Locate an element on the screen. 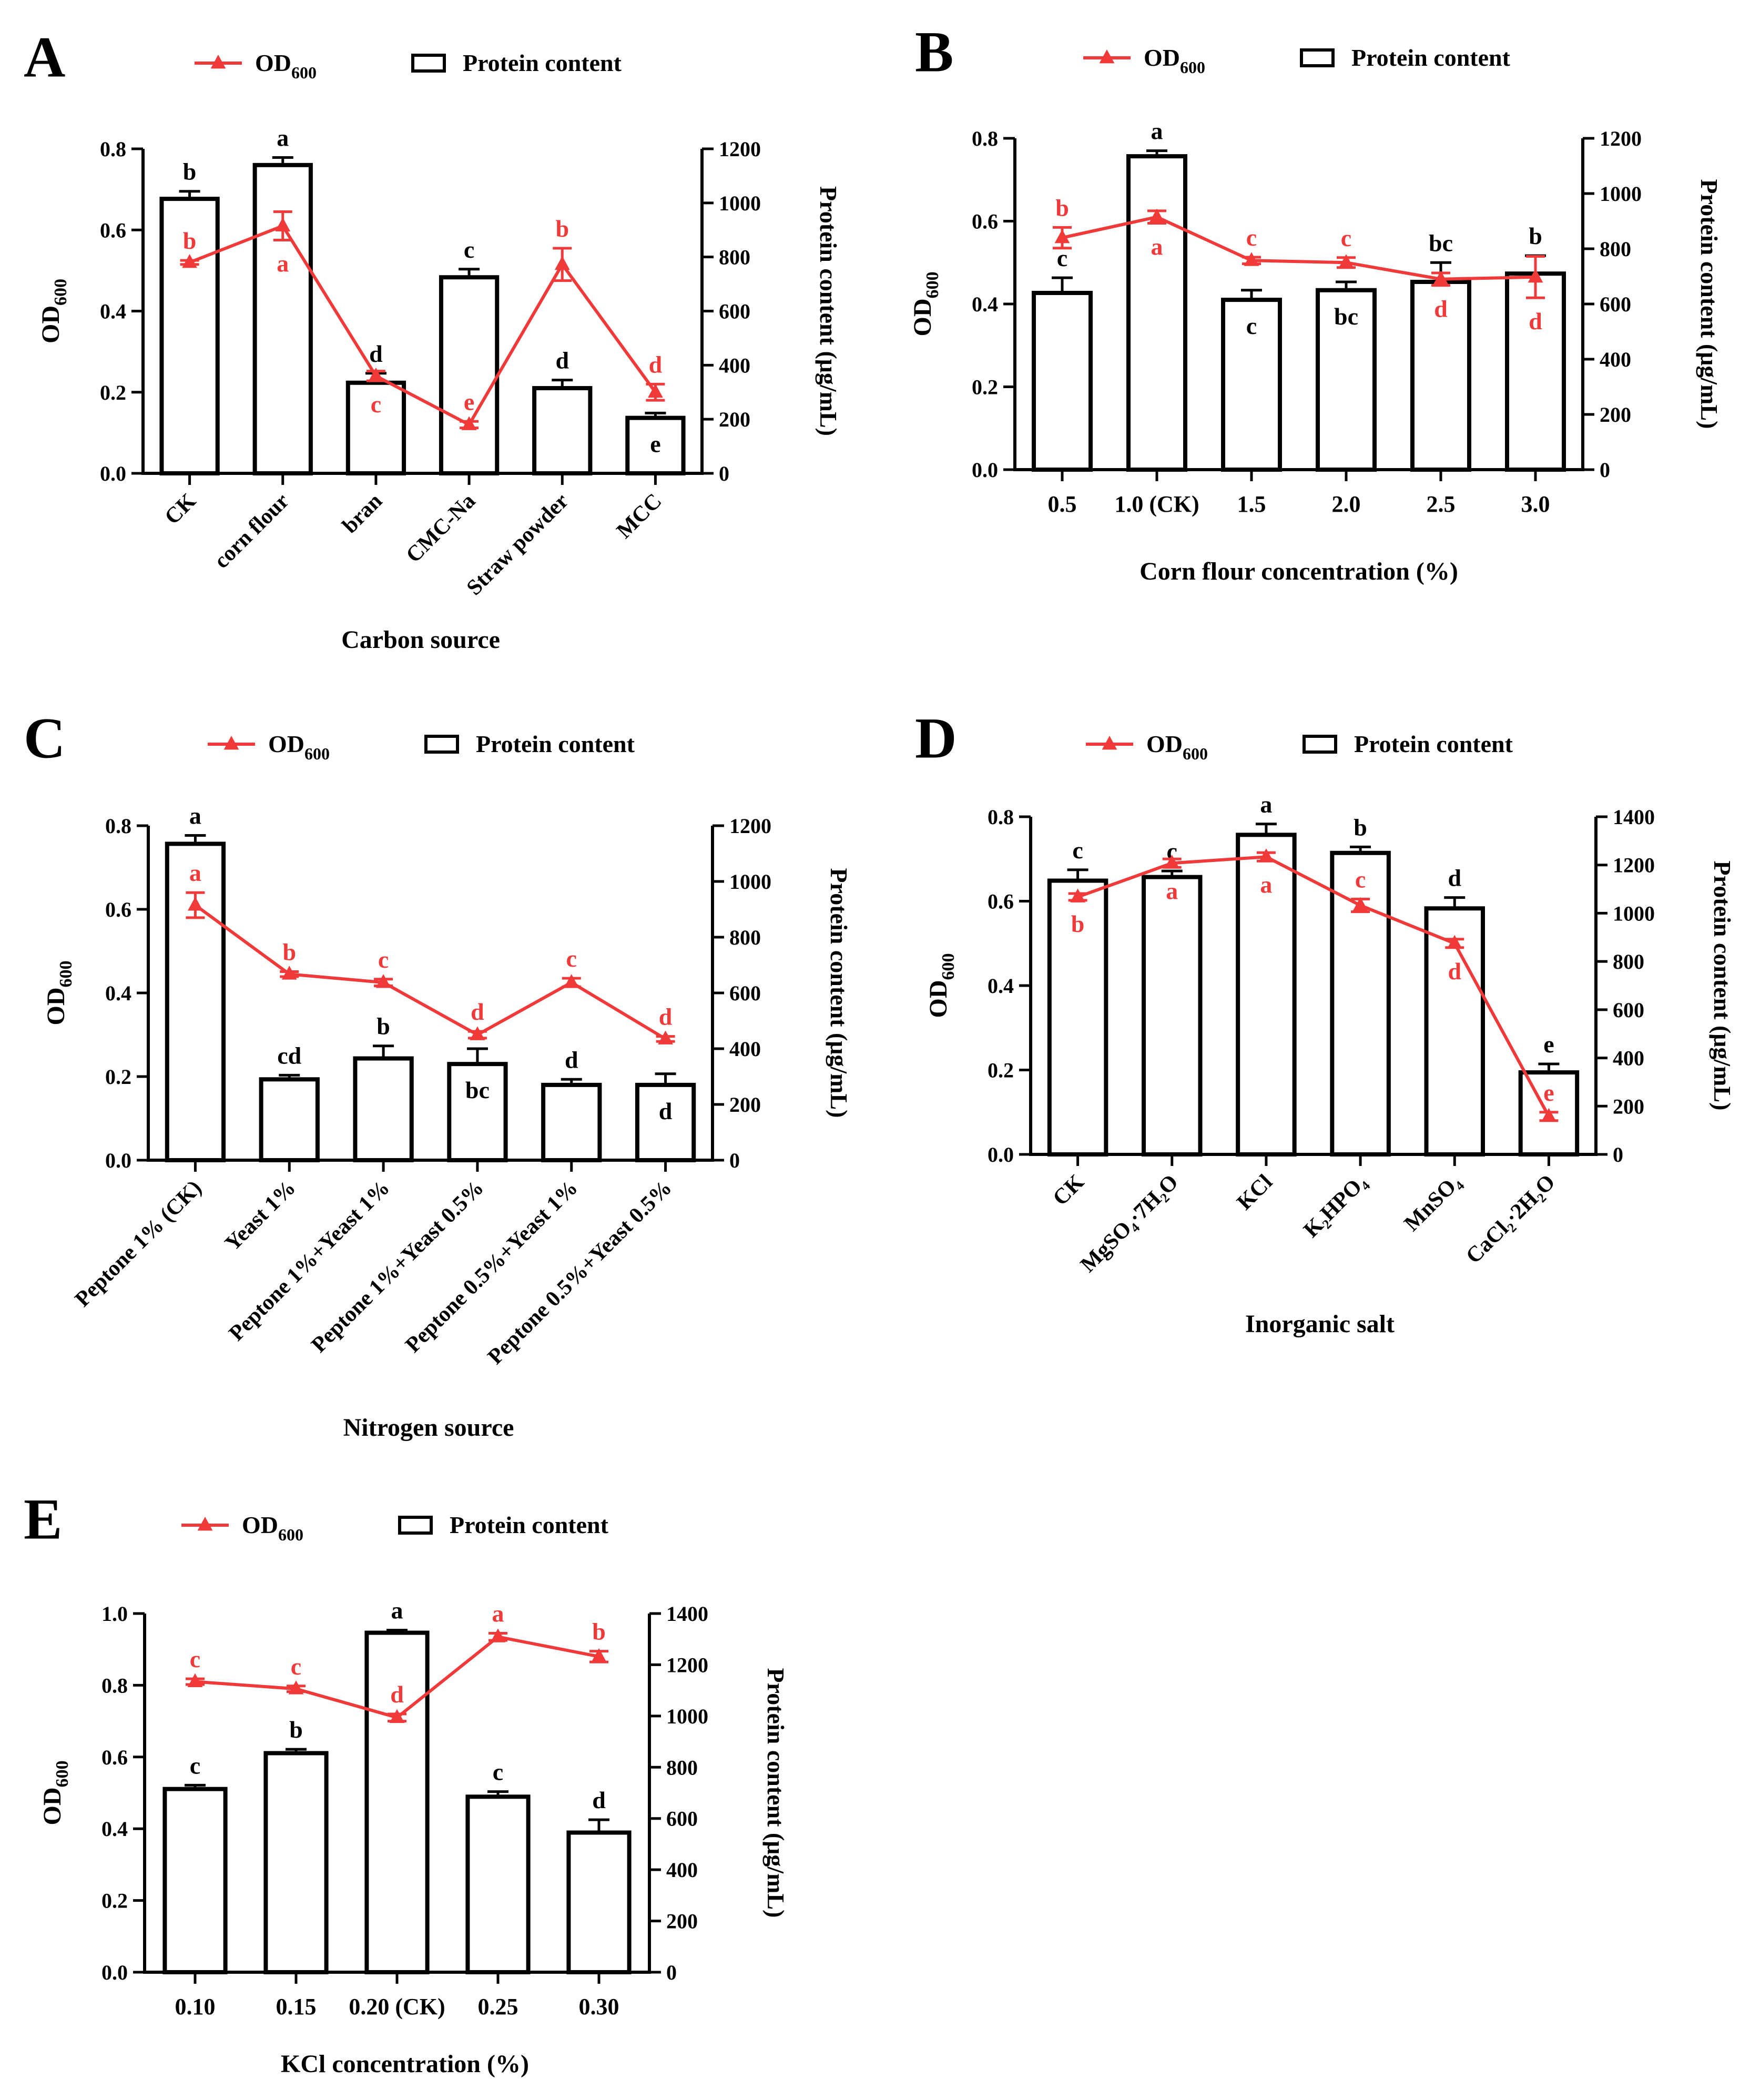 The image size is (1750, 2100). od-line is located at coordinates (1299, 248).